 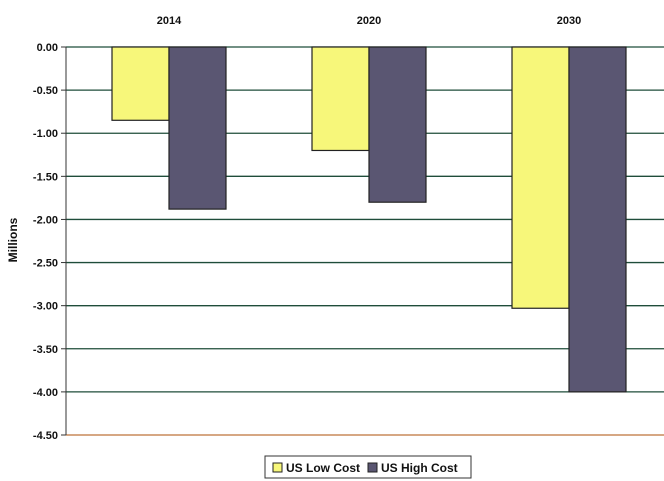 What do you see at coordinates (45, 91) in the screenshot?
I see `y-tick-label: -0.50` at bounding box center [45, 91].